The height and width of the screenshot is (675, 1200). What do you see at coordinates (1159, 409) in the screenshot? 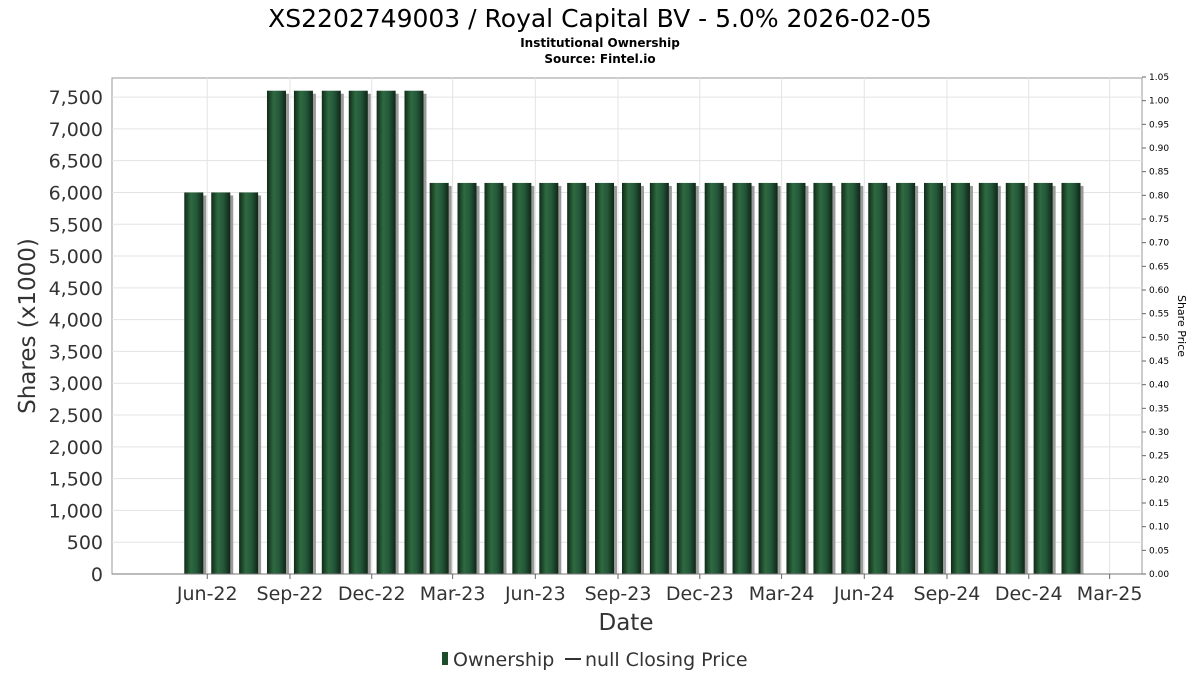
I see `y2-tick-label: 0.35` at bounding box center [1159, 409].